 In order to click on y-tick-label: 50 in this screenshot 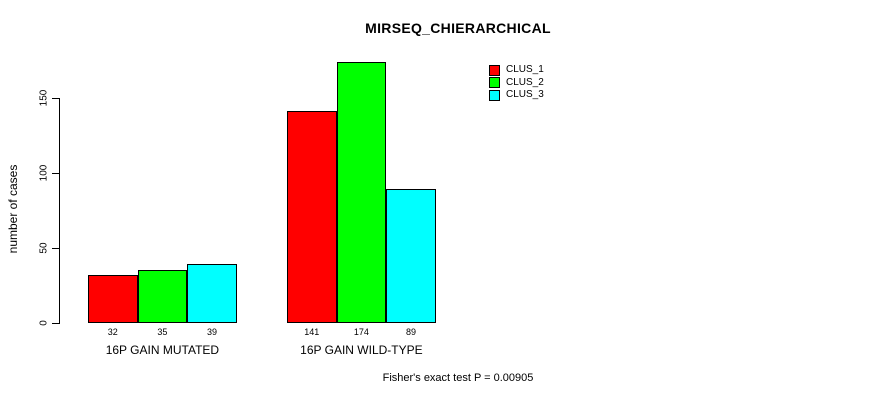, I will do `click(44, 247)`.